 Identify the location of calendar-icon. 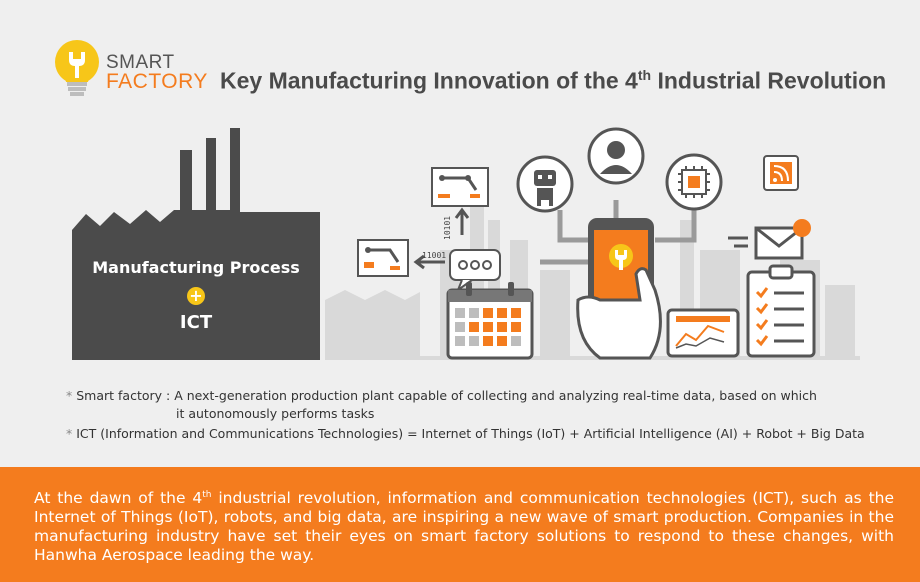
(490, 321).